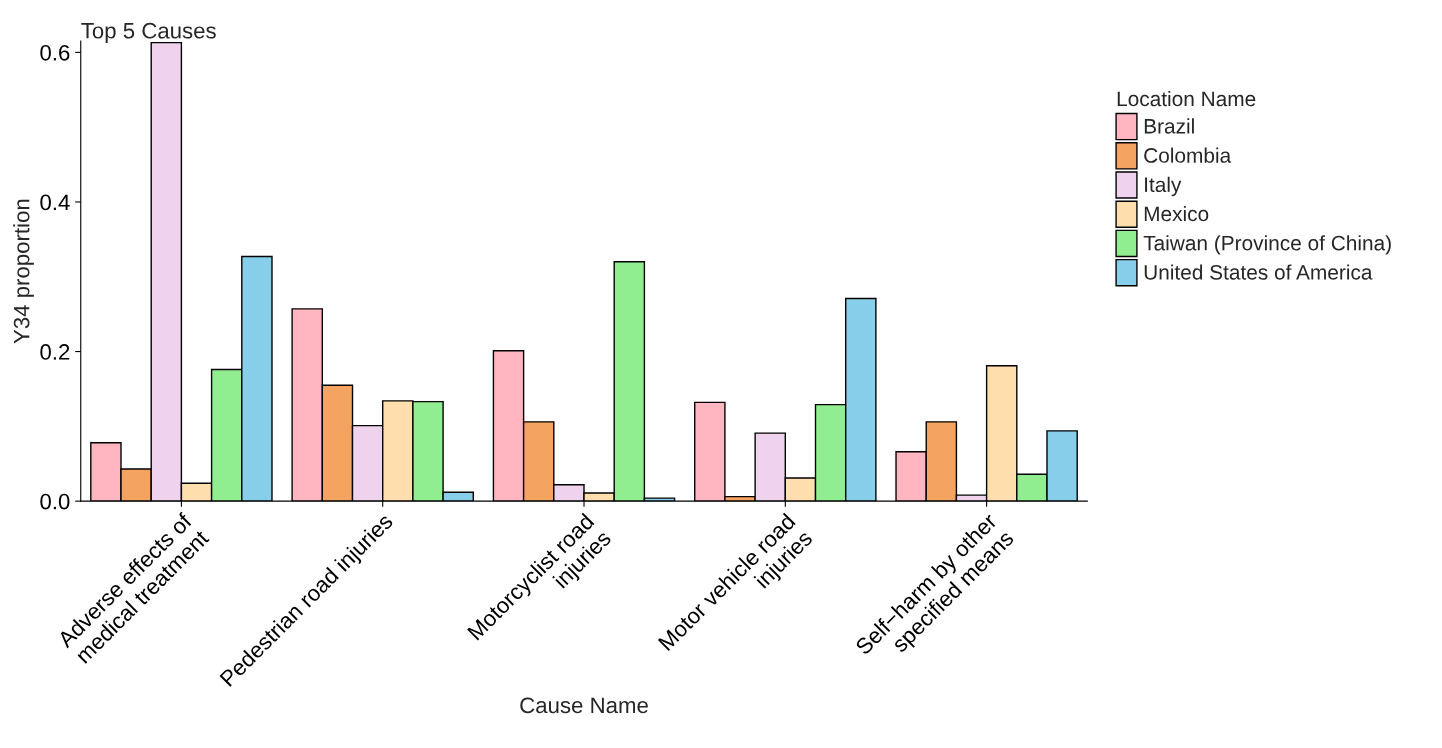 Image resolution: width=1442 pixels, height=748 pixels. Describe the element at coordinates (148, 32) in the screenshot. I see `chart-title: Top 5 Causes` at that location.